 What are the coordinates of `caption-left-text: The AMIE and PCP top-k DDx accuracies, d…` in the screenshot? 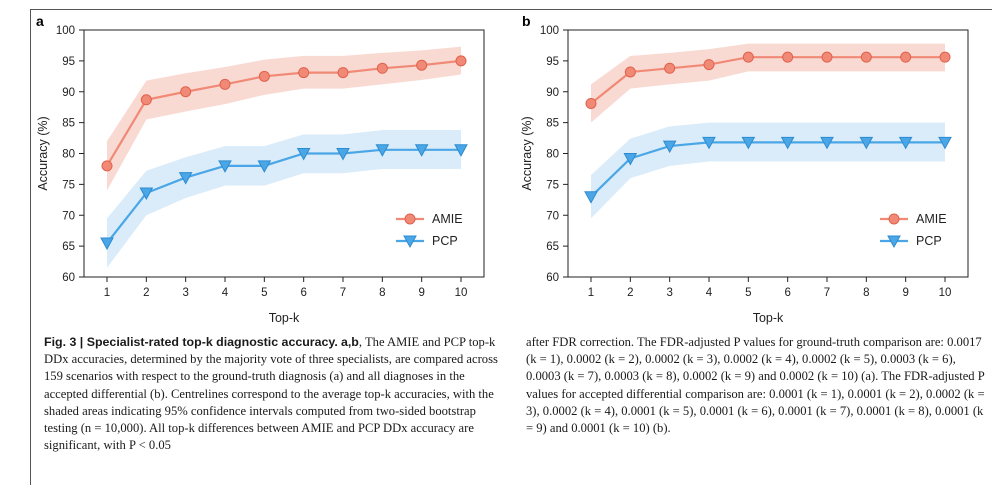 It's located at (271, 394).